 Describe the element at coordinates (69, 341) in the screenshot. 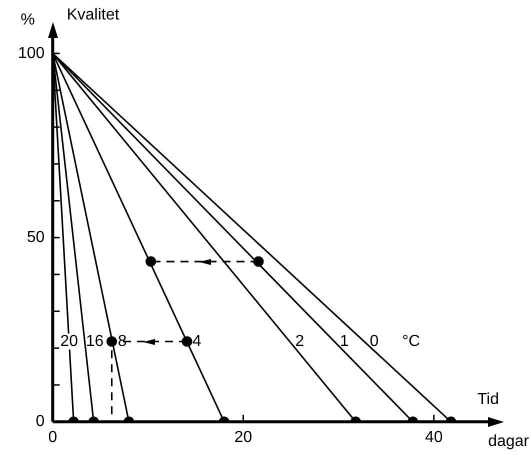

I see `legend-label: 20` at that location.